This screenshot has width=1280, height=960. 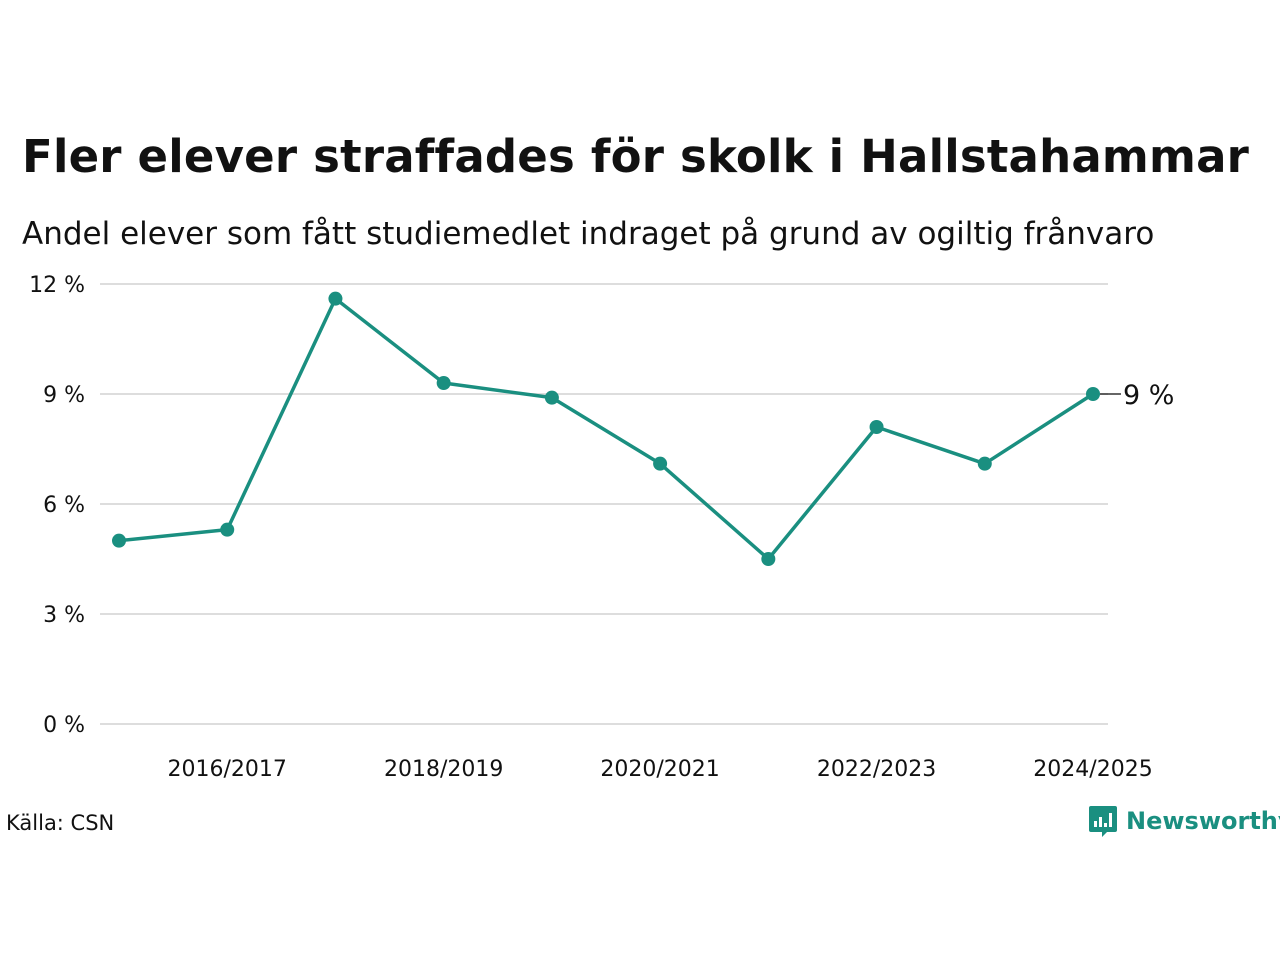 What do you see at coordinates (60, 823) in the screenshot?
I see `source-note: Källa: CSN` at bounding box center [60, 823].